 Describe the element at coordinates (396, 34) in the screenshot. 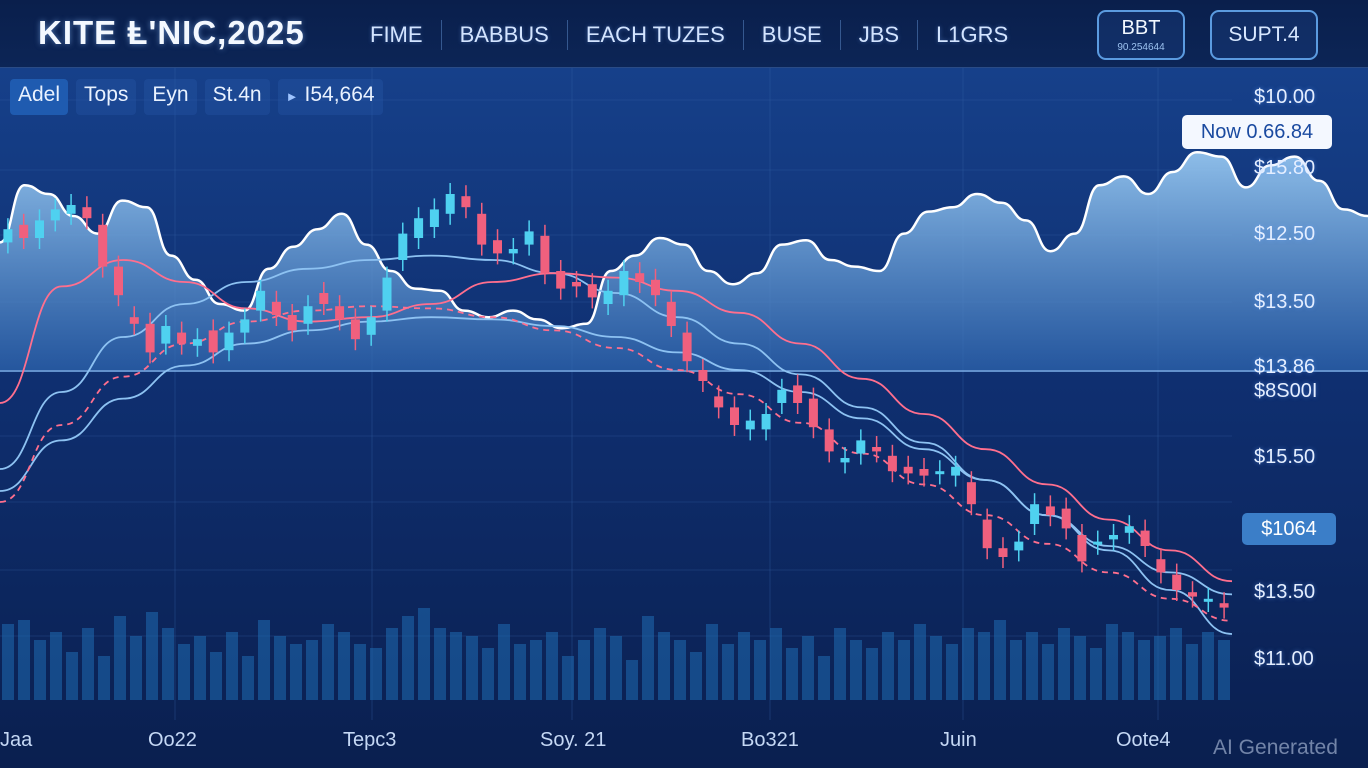

I see `nav-item-fime: FIME` at that location.